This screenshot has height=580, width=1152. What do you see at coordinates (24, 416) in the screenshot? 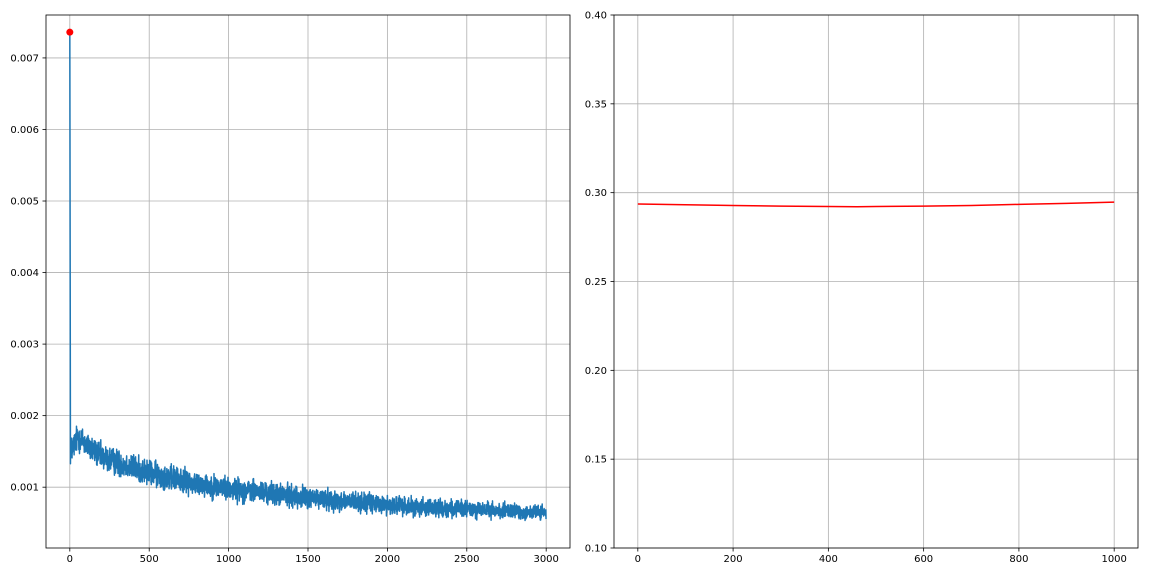
I see `y-tick-label: 0.002` at bounding box center [24, 416].